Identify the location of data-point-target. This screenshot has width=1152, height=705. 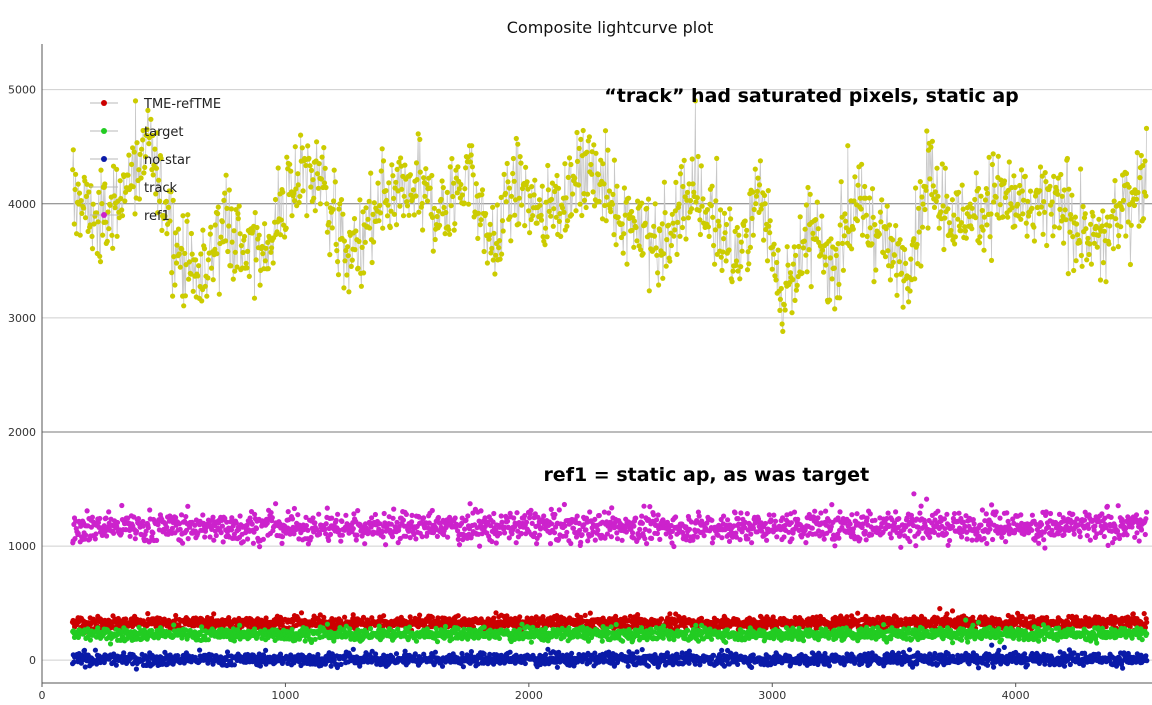
(174, 625).